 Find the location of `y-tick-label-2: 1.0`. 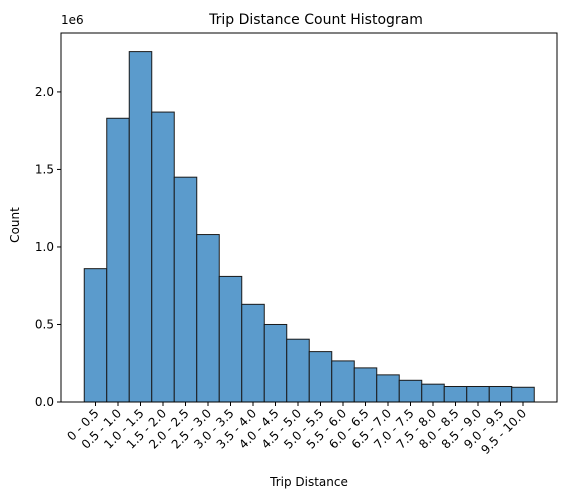

y-tick-label-2: 1.0 is located at coordinates (44, 247).